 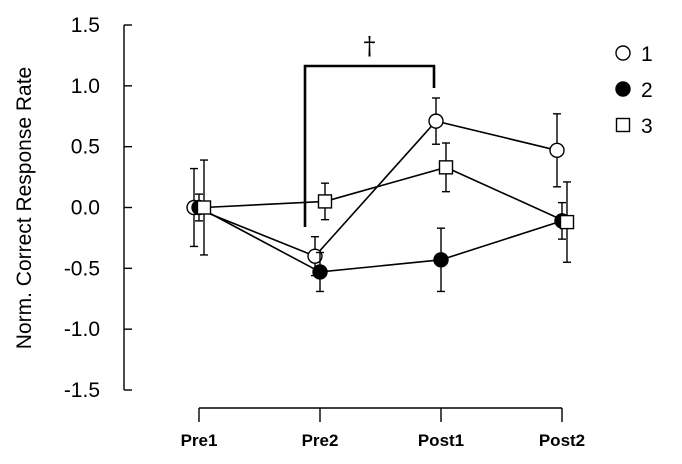 I want to click on legend: 1 2 3, so click(x=634, y=90).